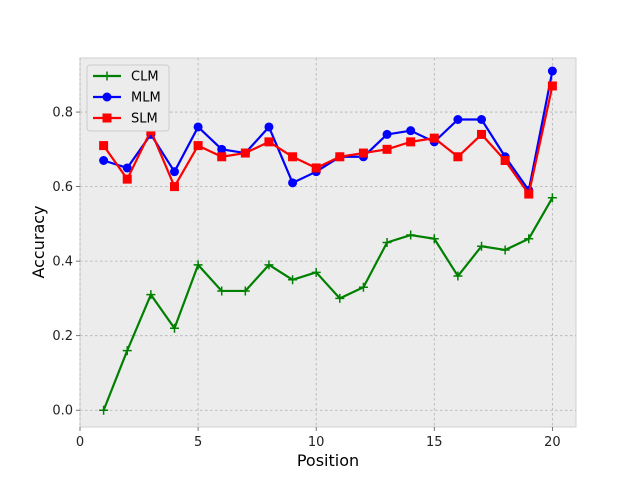  I want to click on y-tick-label: 0.4, so click(62, 262).